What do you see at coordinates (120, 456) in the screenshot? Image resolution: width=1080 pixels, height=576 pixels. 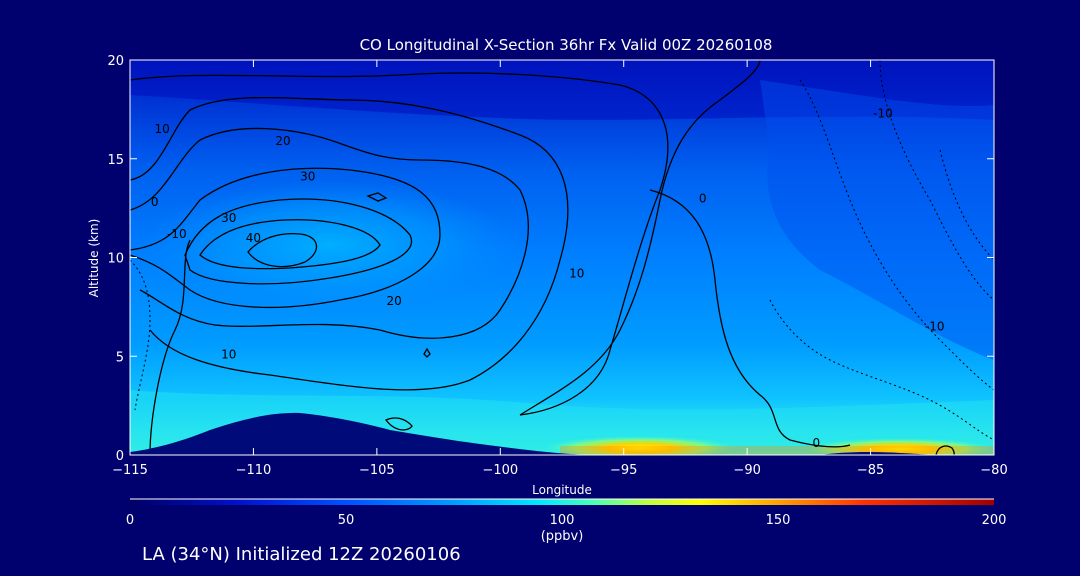 I see `y-tick-label: 0` at bounding box center [120, 456].